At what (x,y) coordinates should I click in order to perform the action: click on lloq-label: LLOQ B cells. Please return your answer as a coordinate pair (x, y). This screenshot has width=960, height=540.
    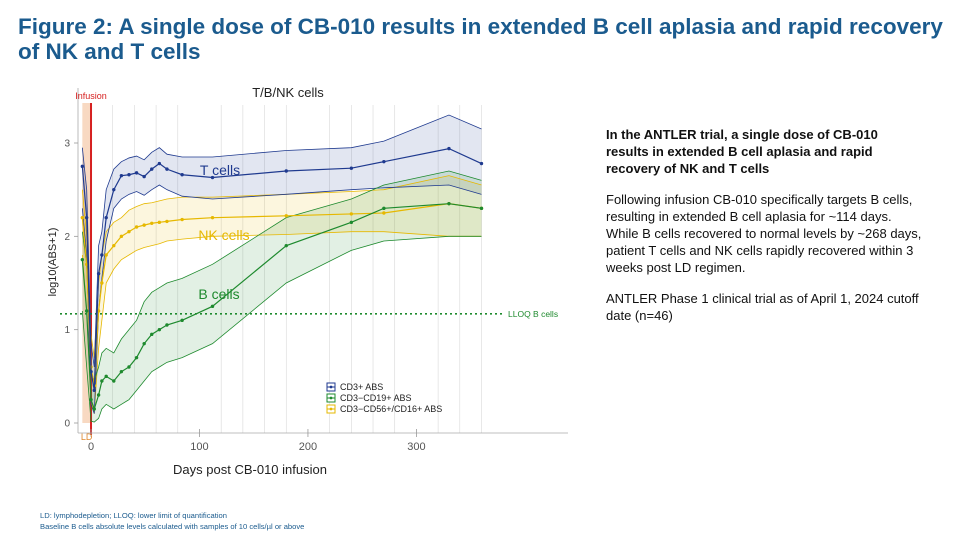
    Looking at the image, I should click on (533, 314).